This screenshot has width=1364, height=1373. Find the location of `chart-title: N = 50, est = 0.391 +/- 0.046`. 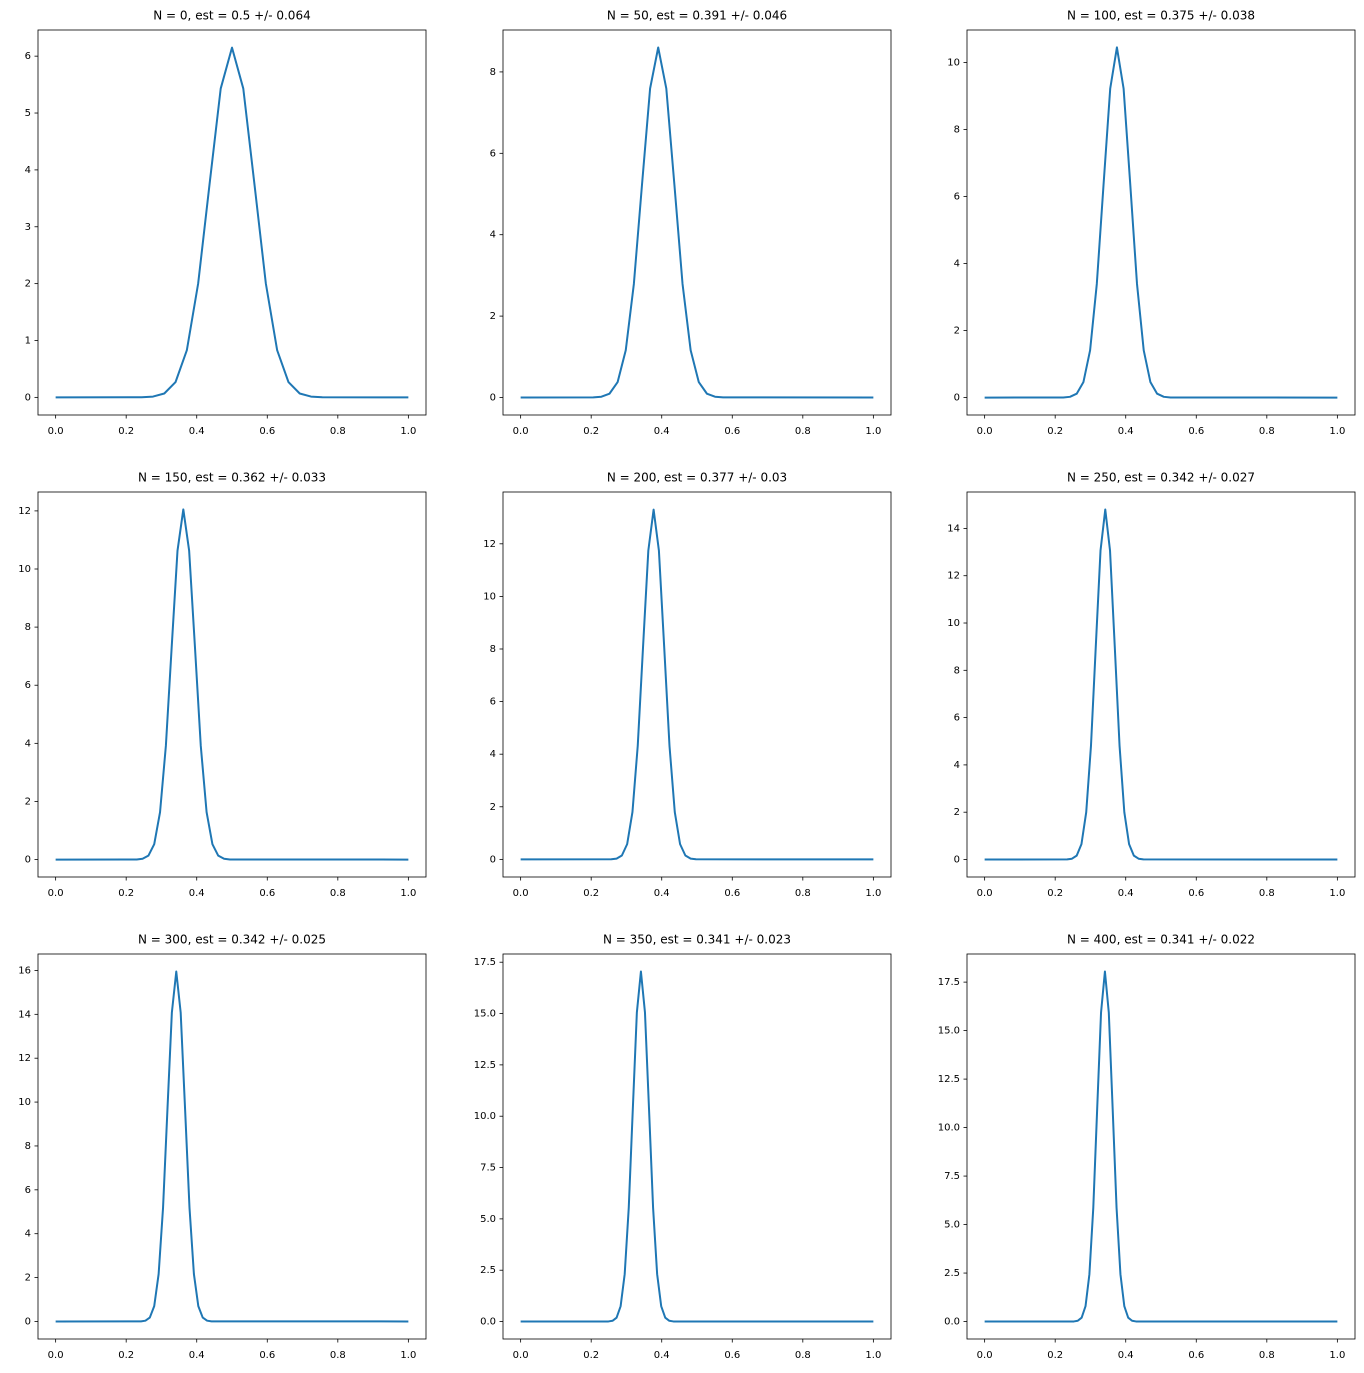

chart-title: N = 50, est = 0.391 +/- 0.046 is located at coordinates (697, 16).